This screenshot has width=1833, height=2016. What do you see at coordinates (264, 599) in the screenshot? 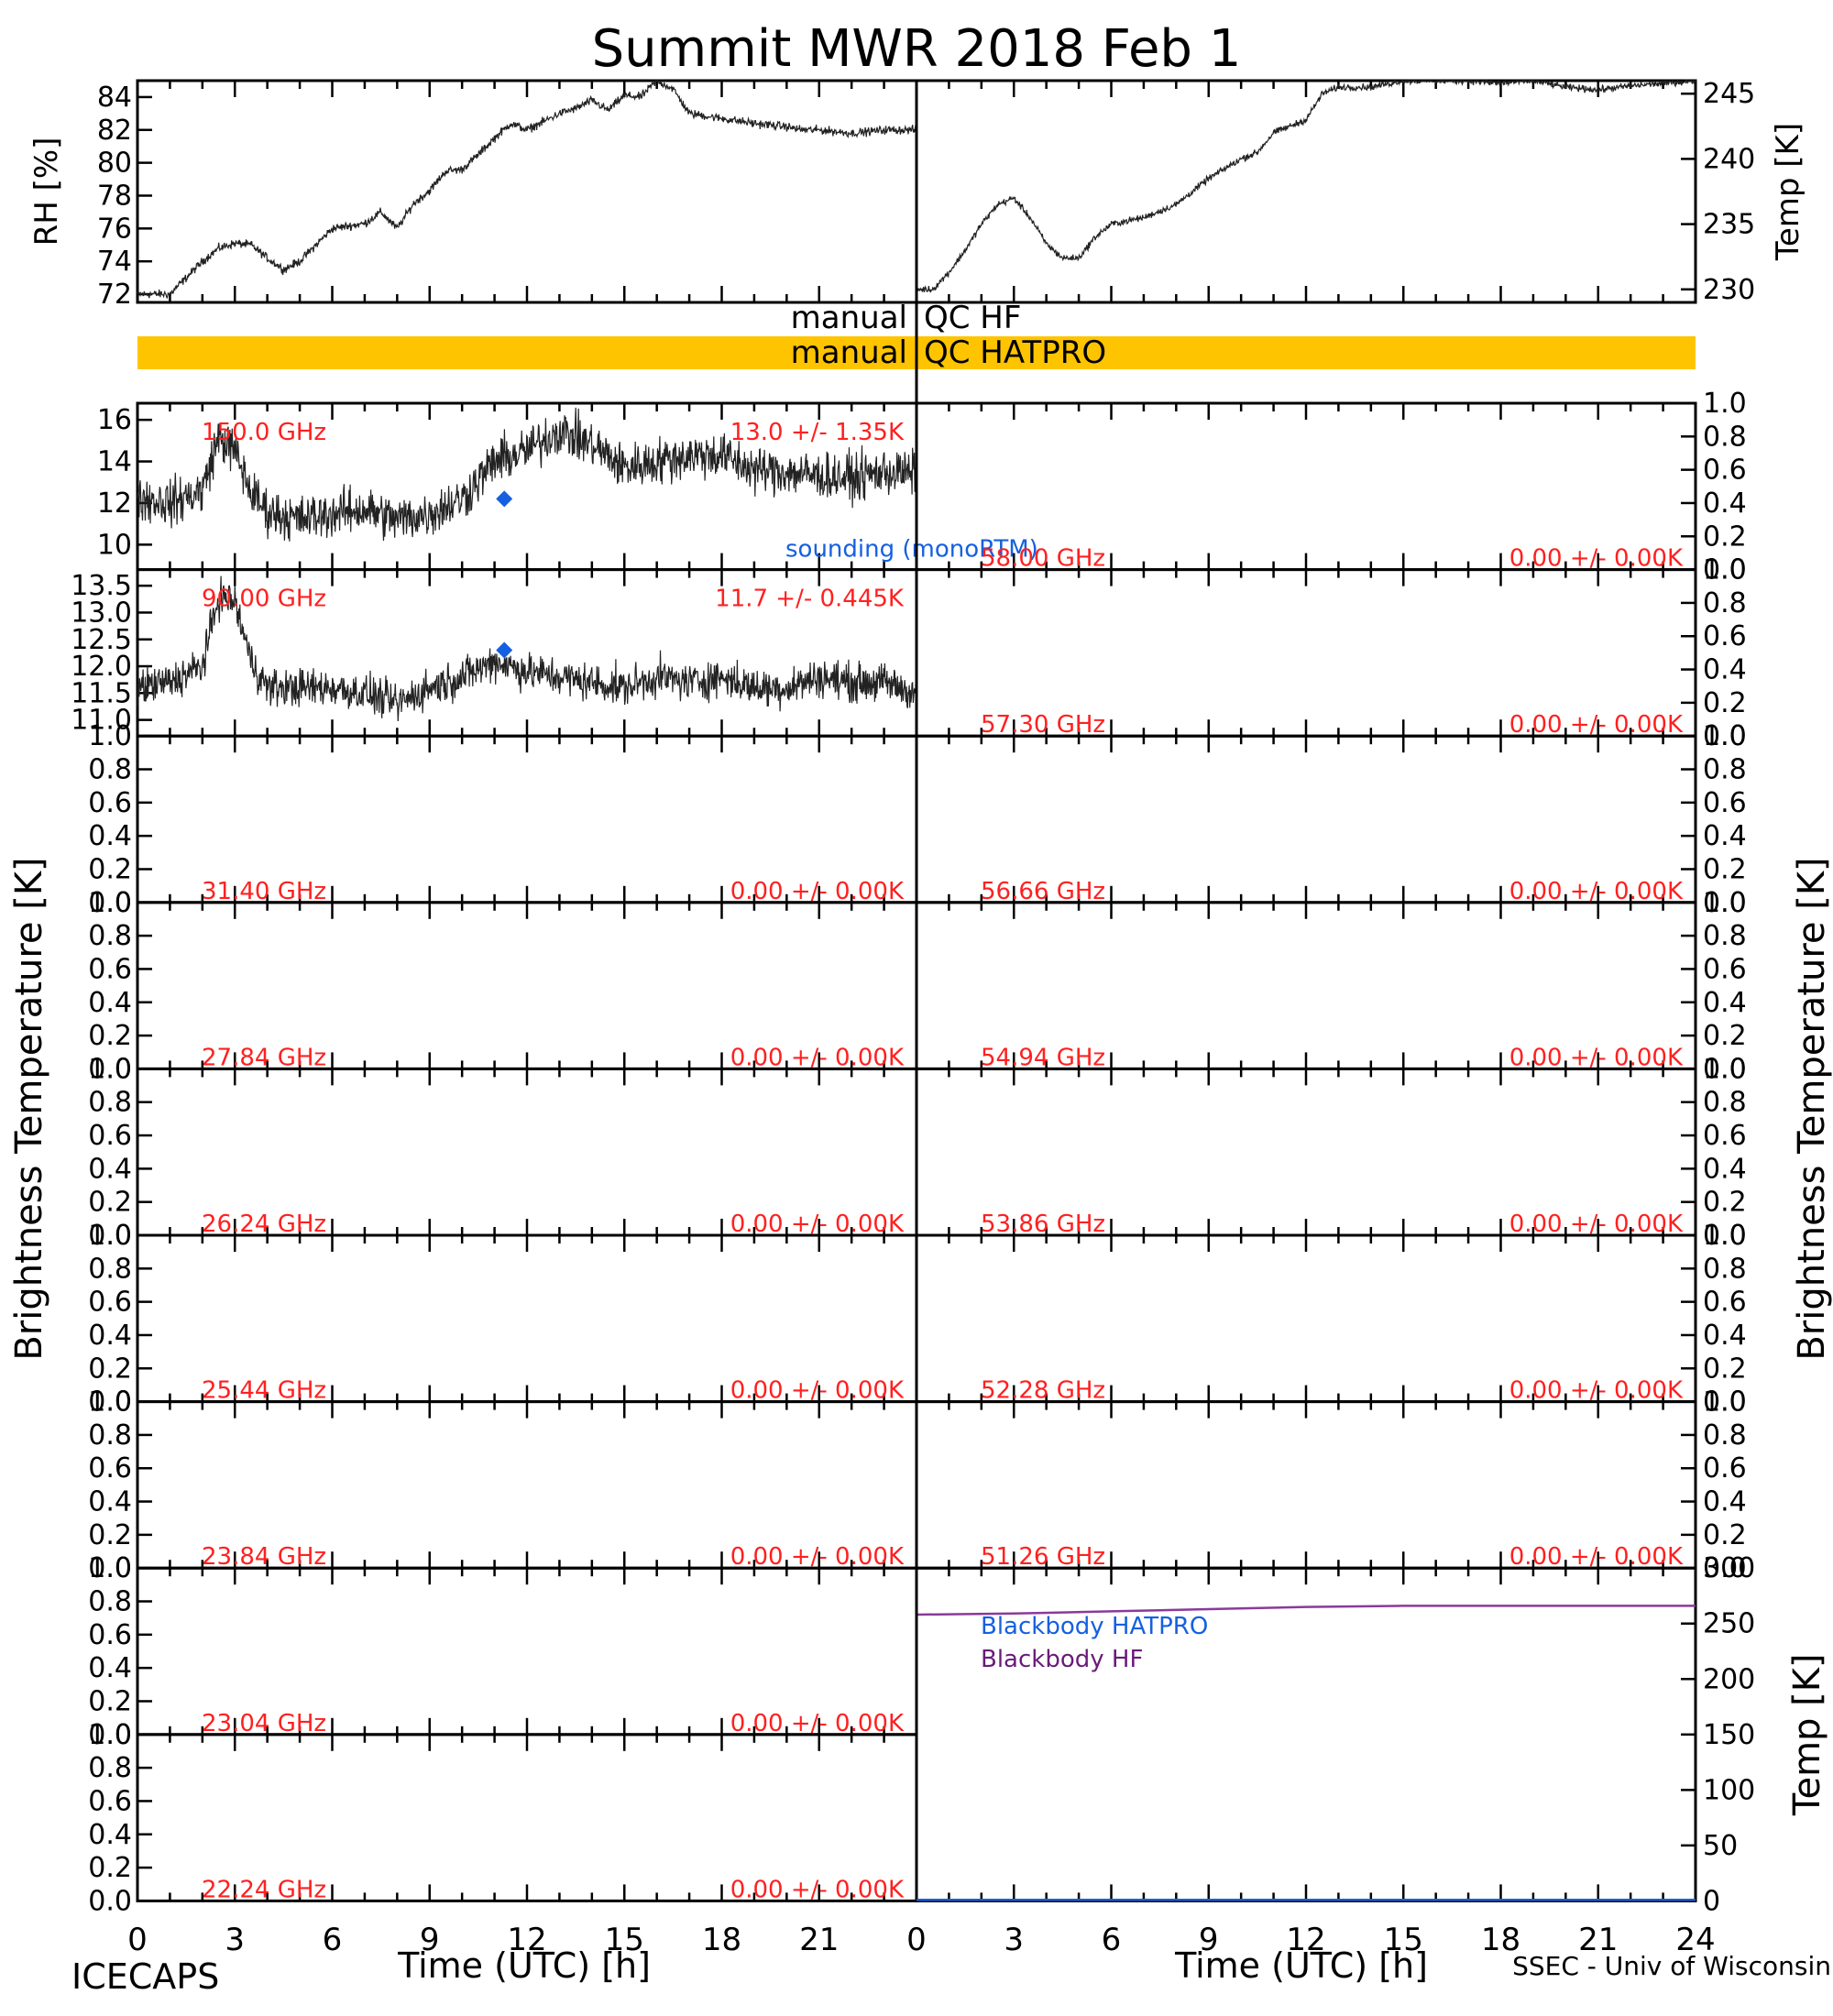
I see `tb-90-freq-label: 90.00 GHz` at bounding box center [264, 599].